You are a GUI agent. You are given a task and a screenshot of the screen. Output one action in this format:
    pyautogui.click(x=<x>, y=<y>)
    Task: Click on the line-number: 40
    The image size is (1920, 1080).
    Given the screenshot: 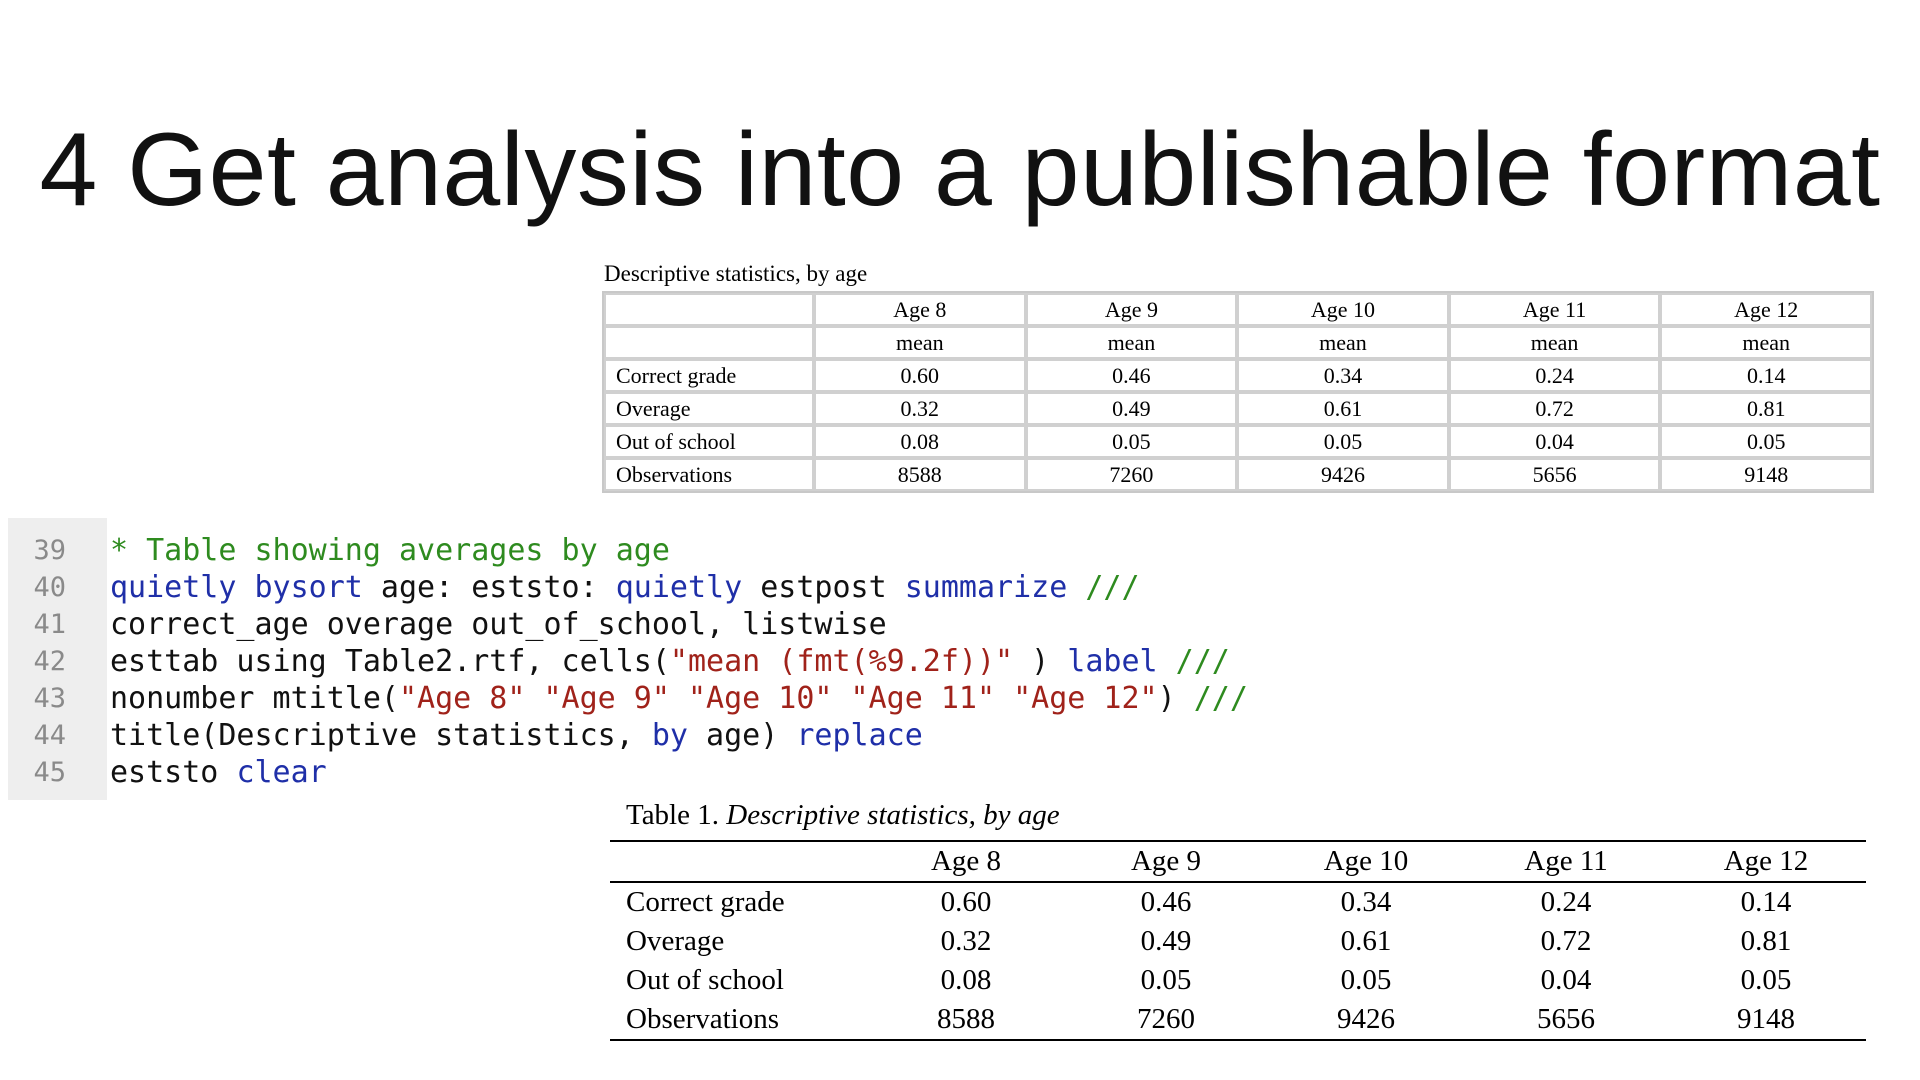 What is the action you would take?
    pyautogui.click(x=49, y=587)
    